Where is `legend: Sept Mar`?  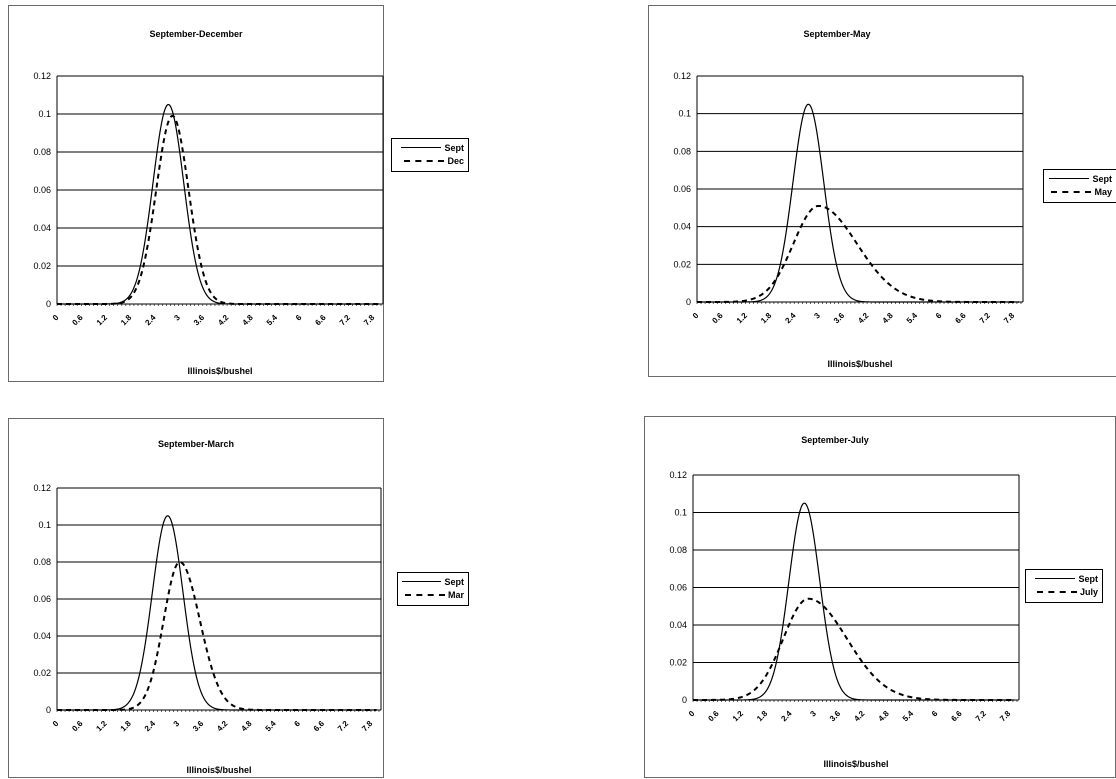 legend: Sept Mar is located at coordinates (433, 589).